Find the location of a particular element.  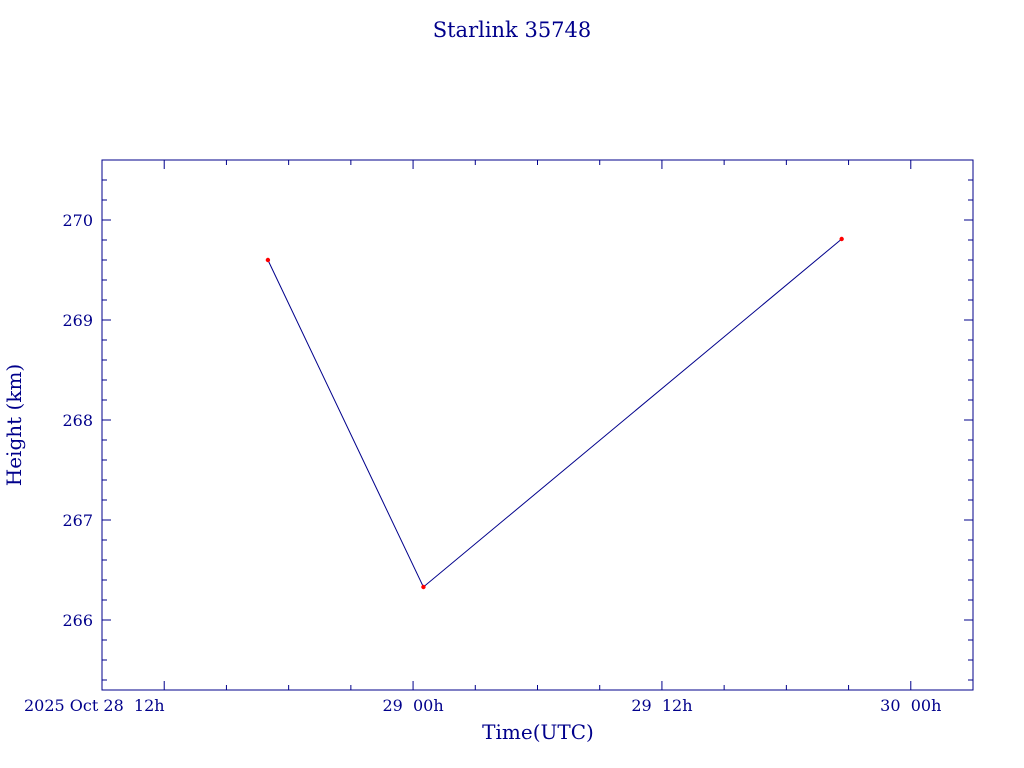

x-tick-label: 2025 Oct 28 12h is located at coordinates (94, 705).